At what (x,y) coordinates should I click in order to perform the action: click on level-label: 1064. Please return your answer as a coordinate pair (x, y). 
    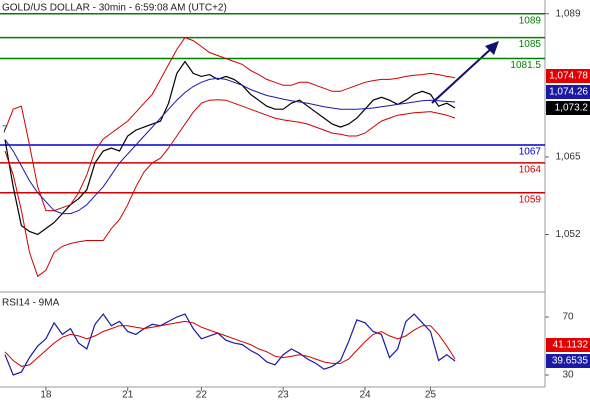
    Looking at the image, I should click on (530, 170).